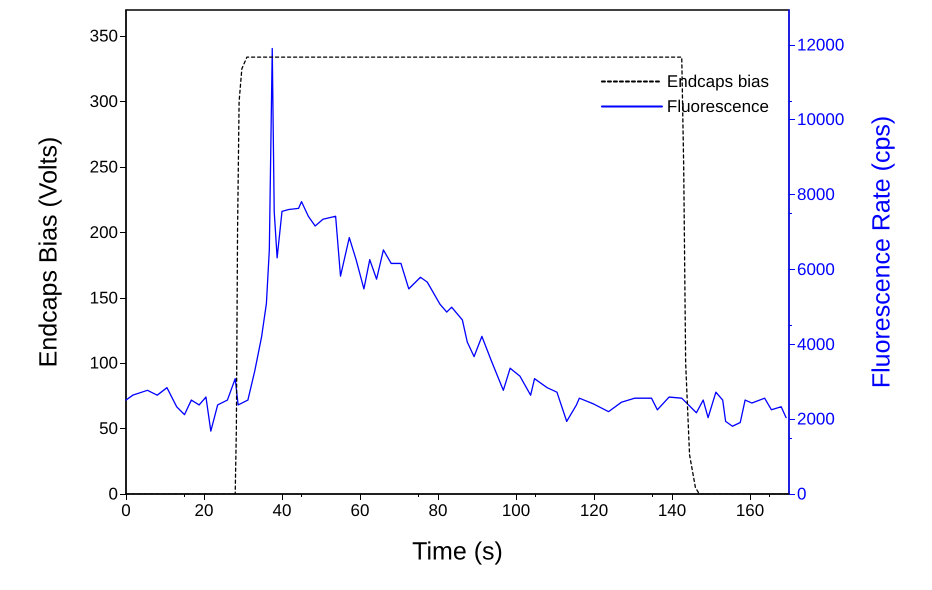  I want to click on x-axis-title: Time (s), so click(457, 552).